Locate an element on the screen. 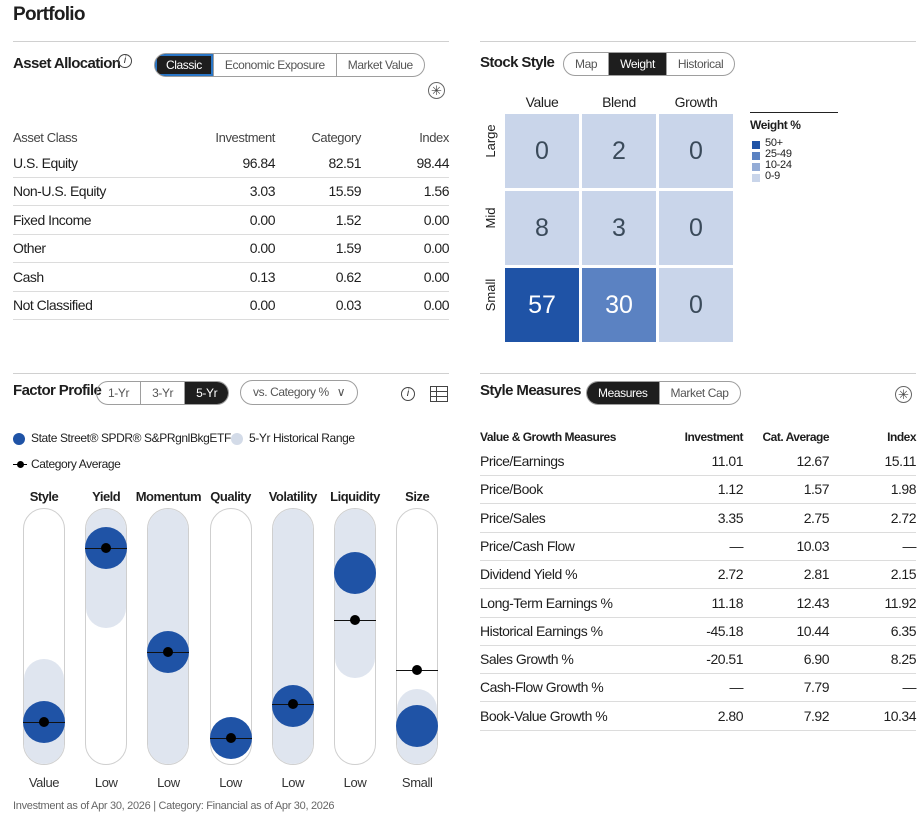  investment-value: 11.01 is located at coordinates (727, 461).